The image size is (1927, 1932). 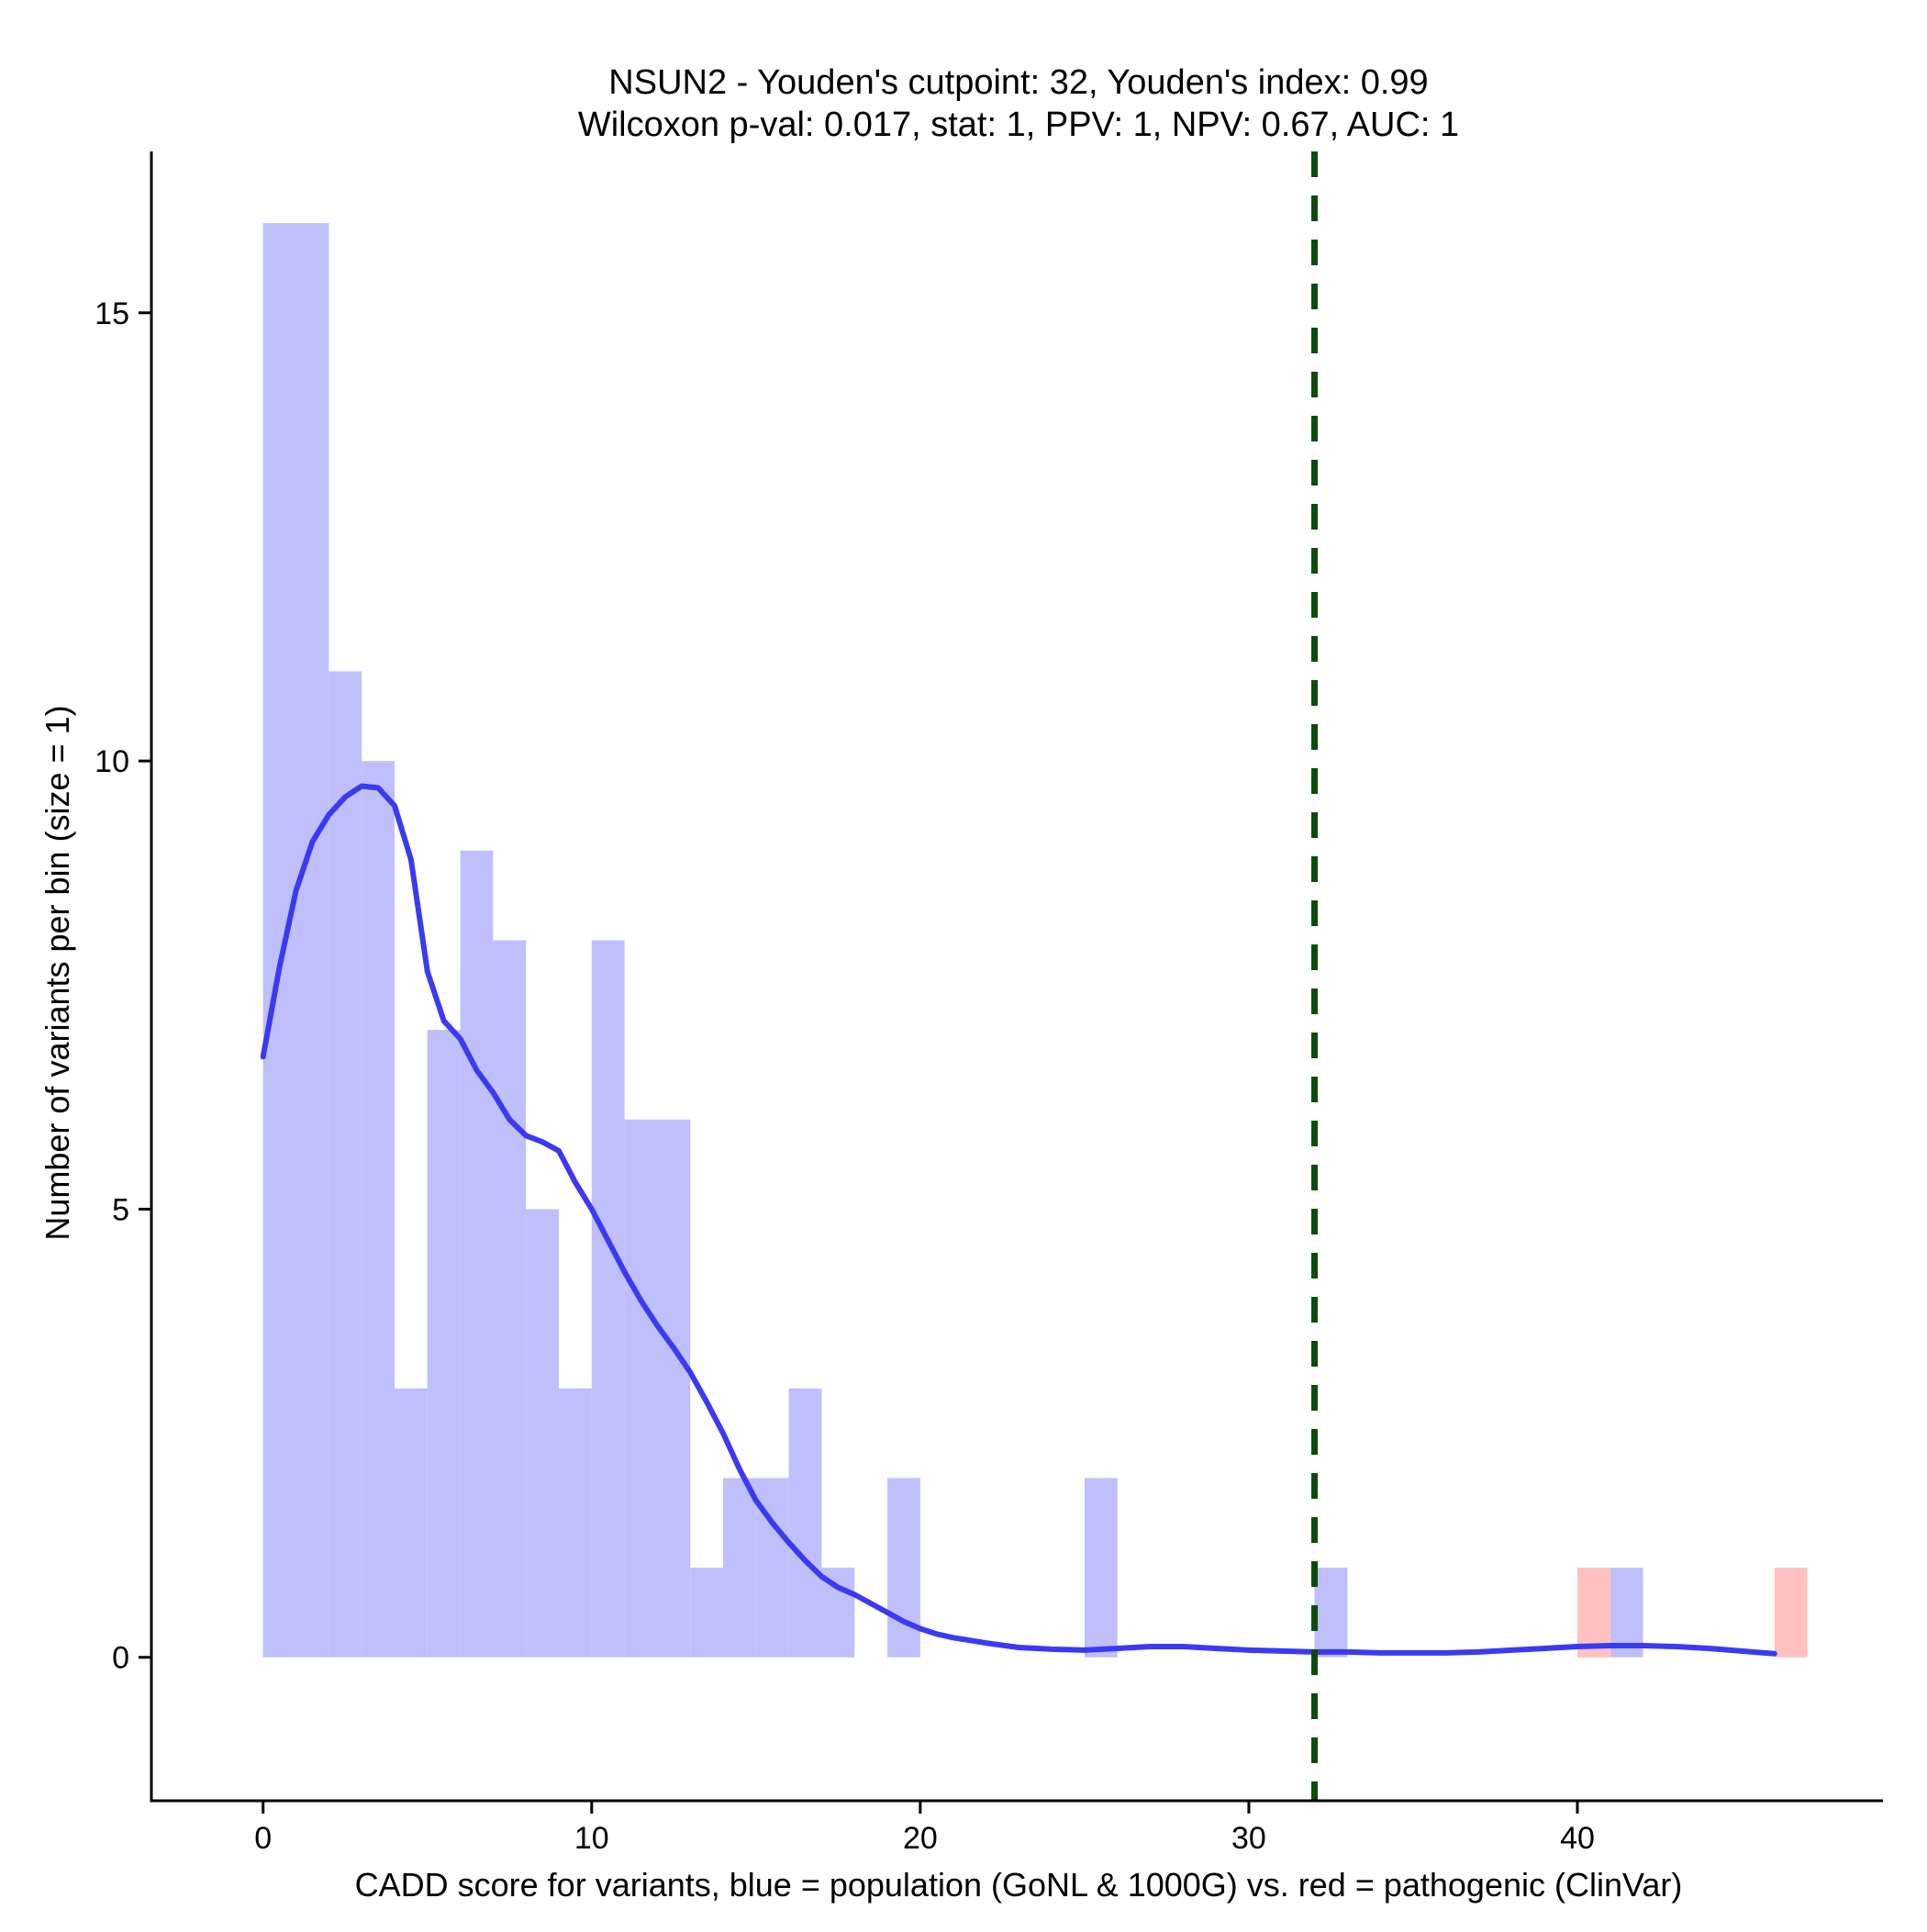 What do you see at coordinates (112, 761) in the screenshot?
I see `y-tick-label: 10` at bounding box center [112, 761].